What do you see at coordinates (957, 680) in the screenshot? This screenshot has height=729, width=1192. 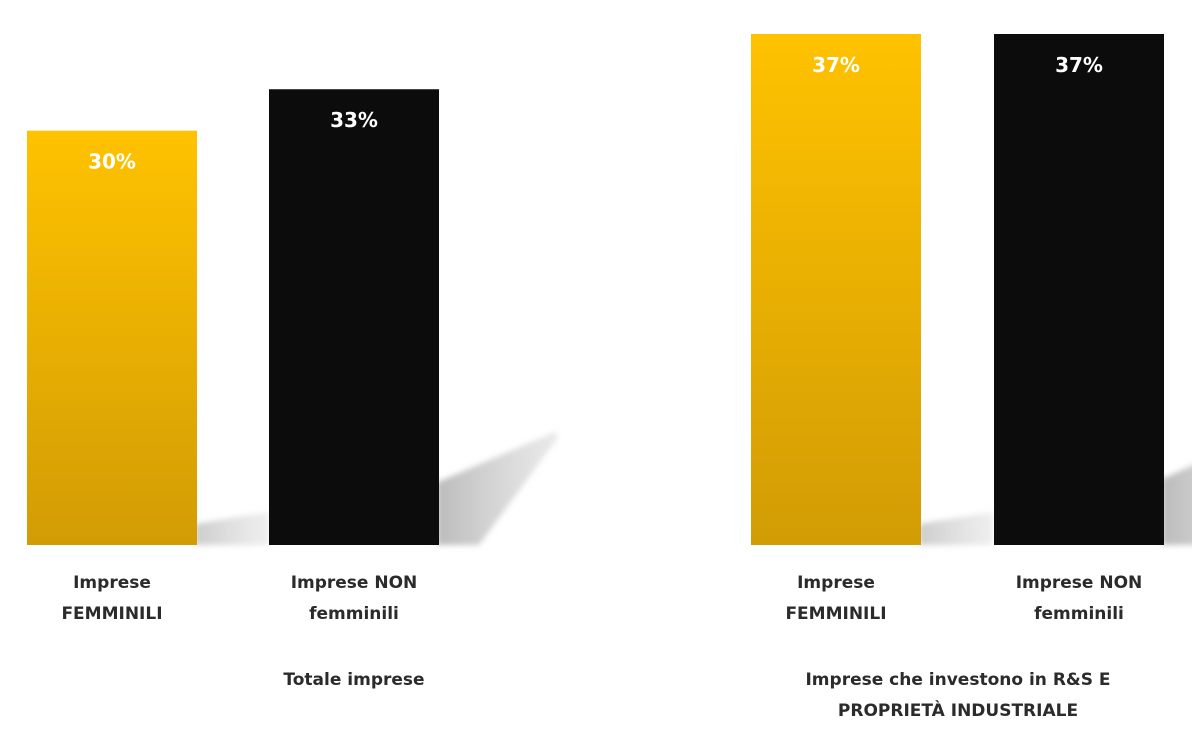 I see `group-label: Imprese che investono in R&S E` at bounding box center [957, 680].